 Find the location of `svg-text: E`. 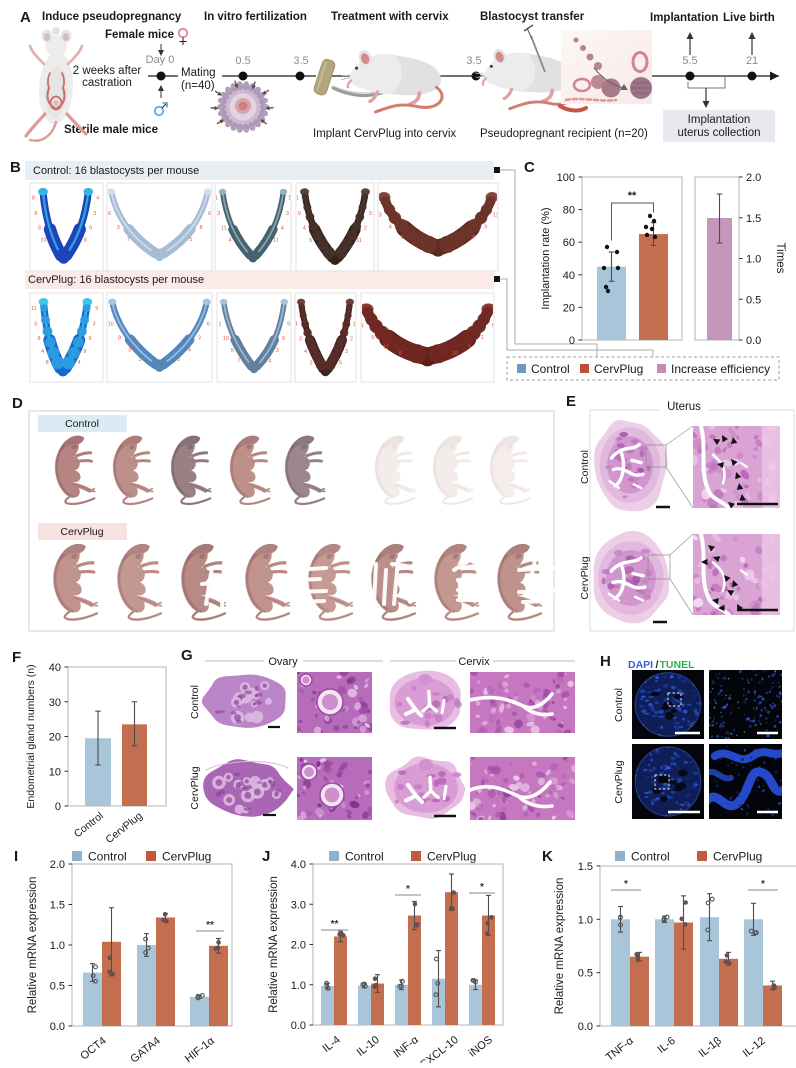

svg-text: E is located at coordinates (571, 401).